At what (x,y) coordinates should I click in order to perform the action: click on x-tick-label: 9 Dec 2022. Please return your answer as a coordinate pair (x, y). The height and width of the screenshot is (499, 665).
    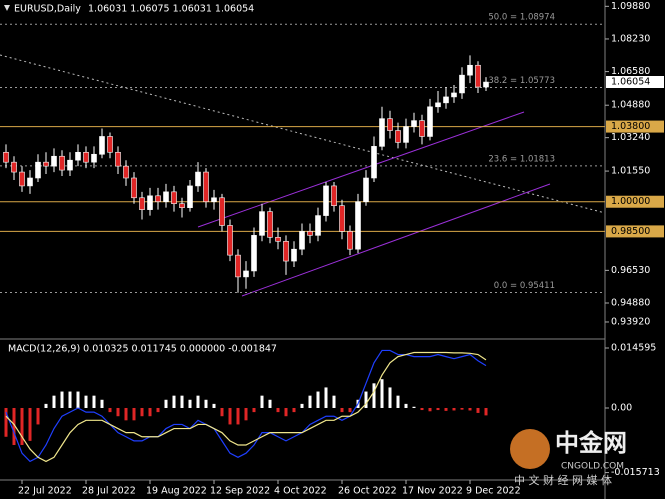
    Looking at the image, I should click on (493, 491).